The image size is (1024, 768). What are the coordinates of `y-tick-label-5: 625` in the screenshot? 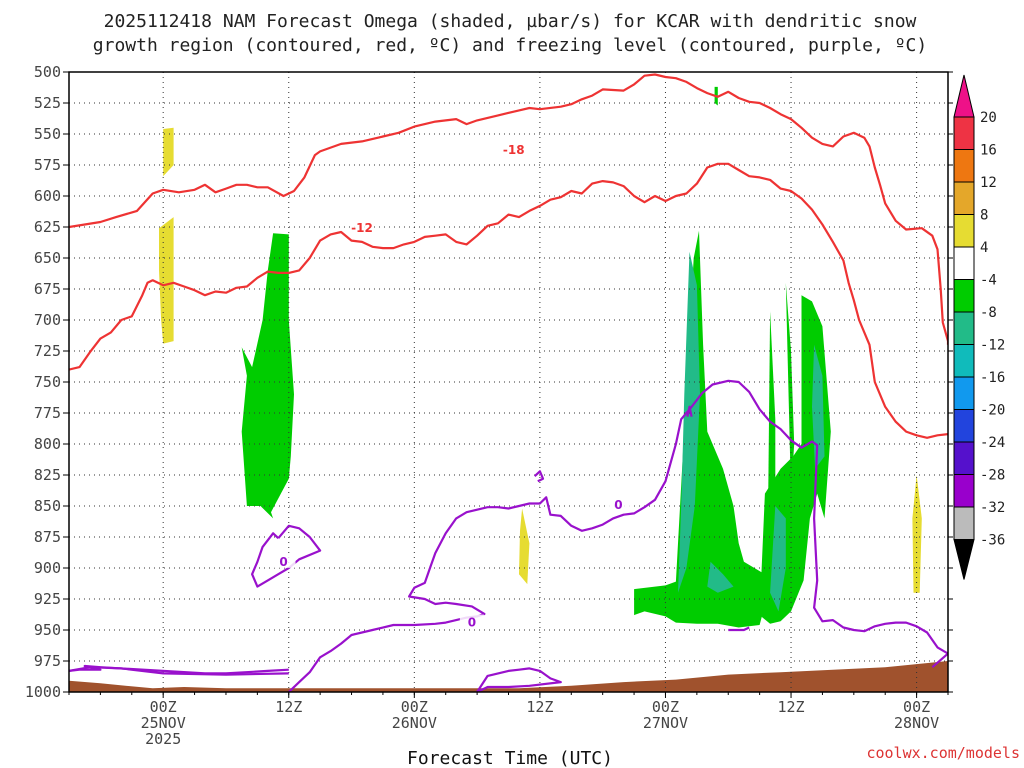 It's located at (47, 227).